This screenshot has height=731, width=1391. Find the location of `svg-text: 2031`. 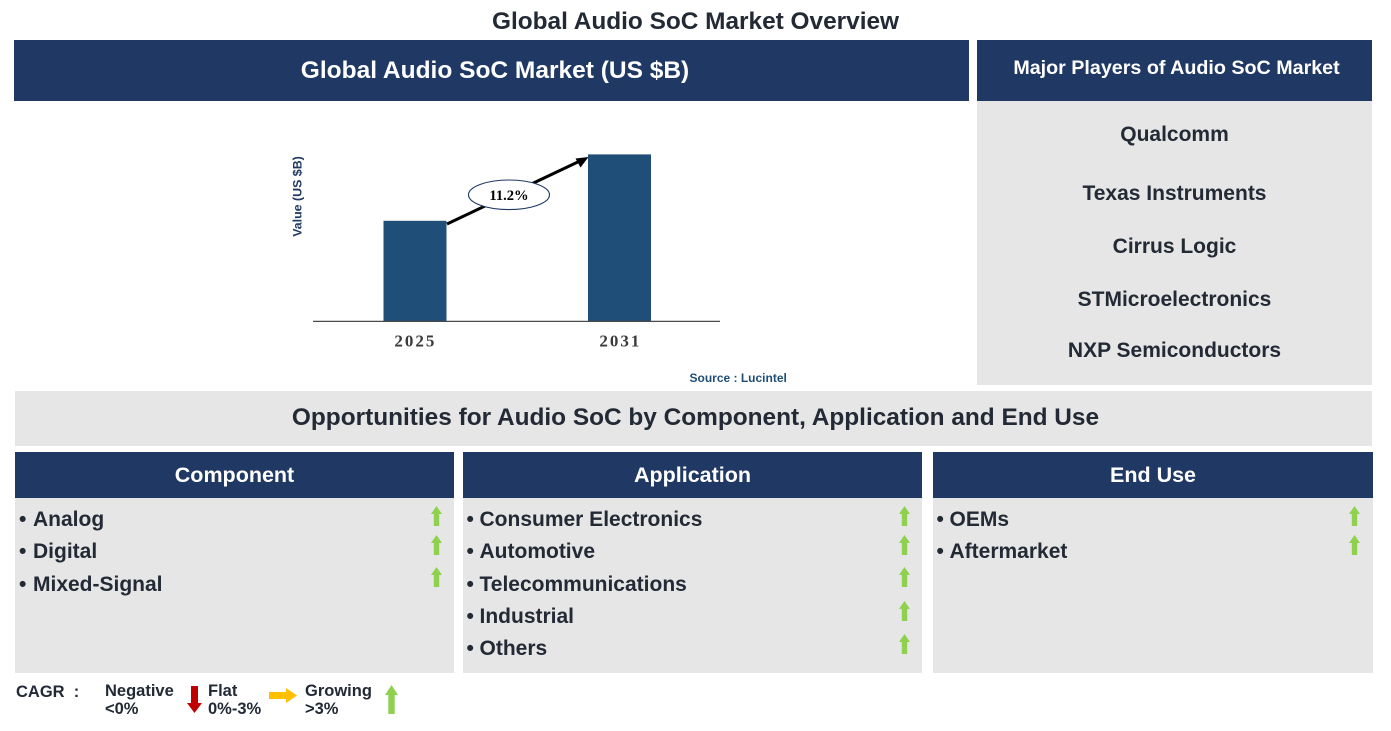

svg-text: 2031 is located at coordinates (620, 341).